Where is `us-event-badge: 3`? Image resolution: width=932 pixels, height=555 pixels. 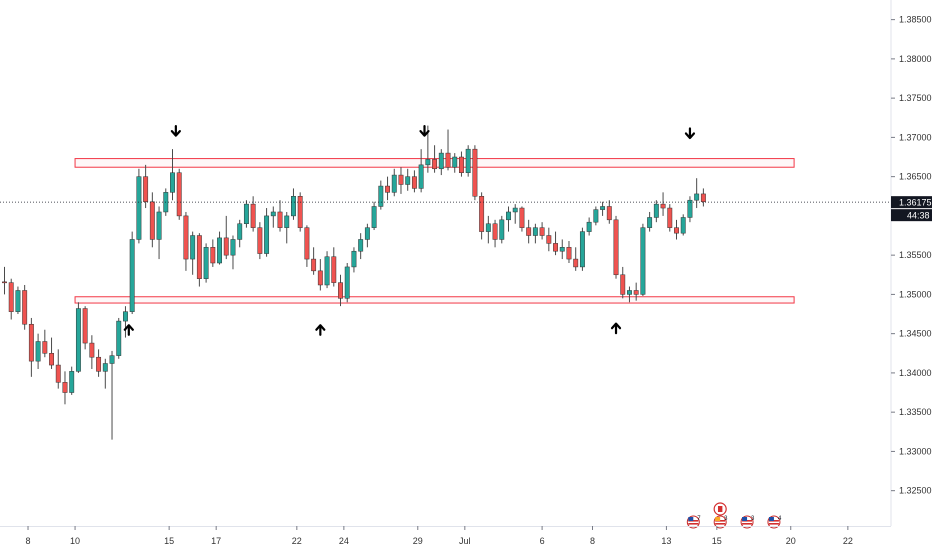
us-event-badge: 3 is located at coordinates (747, 522).